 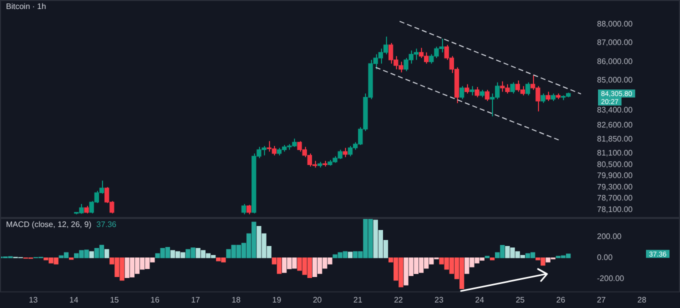 What do you see at coordinates (611, 278) in the screenshot?
I see `y-tick-label: -200.00` at bounding box center [611, 278].